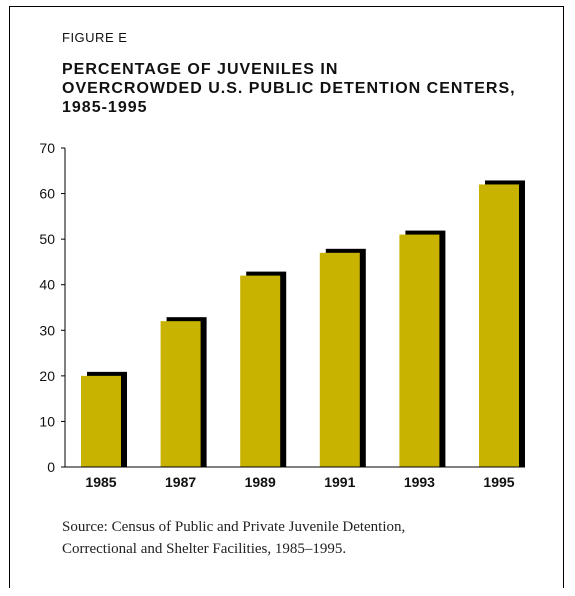 Image resolution: width=575 pixels, height=596 pixels. What do you see at coordinates (419, 350) in the screenshot?
I see `bar-1993` at bounding box center [419, 350].